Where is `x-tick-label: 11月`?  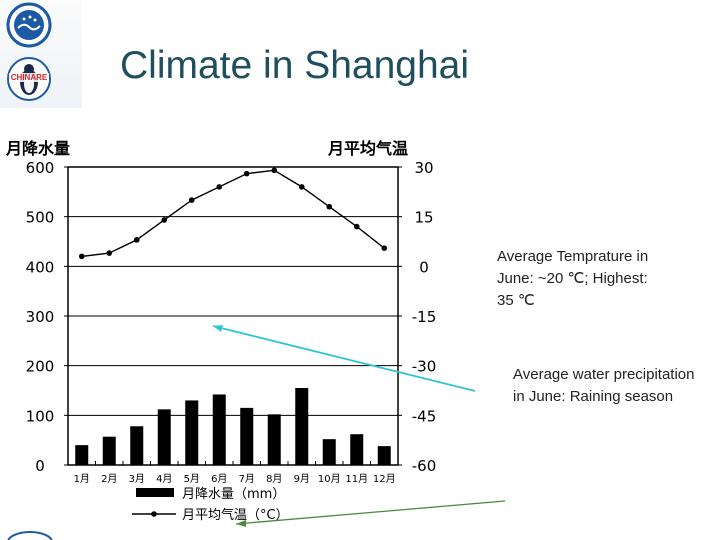
x-tick-label: 11月 is located at coordinates (356, 479).